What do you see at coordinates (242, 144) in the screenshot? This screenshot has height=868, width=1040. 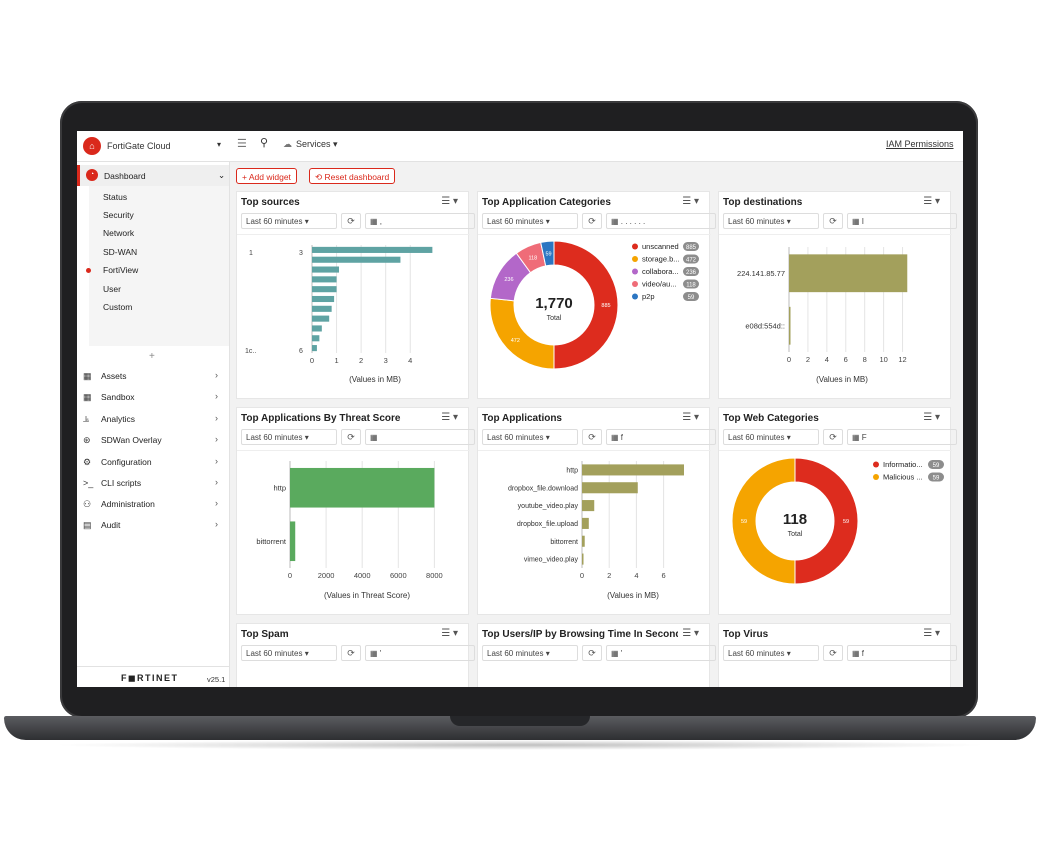 I see `hamburger-menu-icon: ☰` at bounding box center [242, 144].